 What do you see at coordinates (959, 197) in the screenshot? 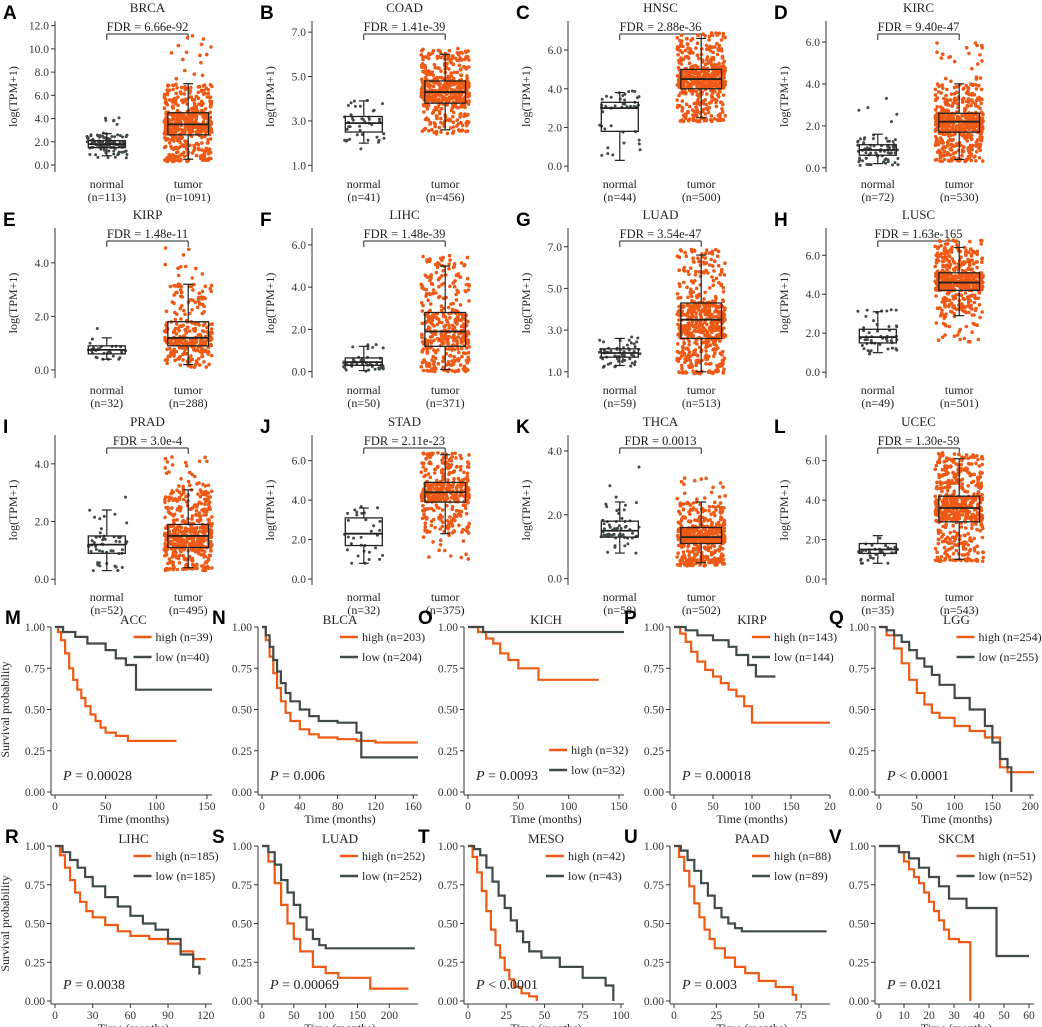
I see `x-category-n: (n=530)` at bounding box center [959, 197].